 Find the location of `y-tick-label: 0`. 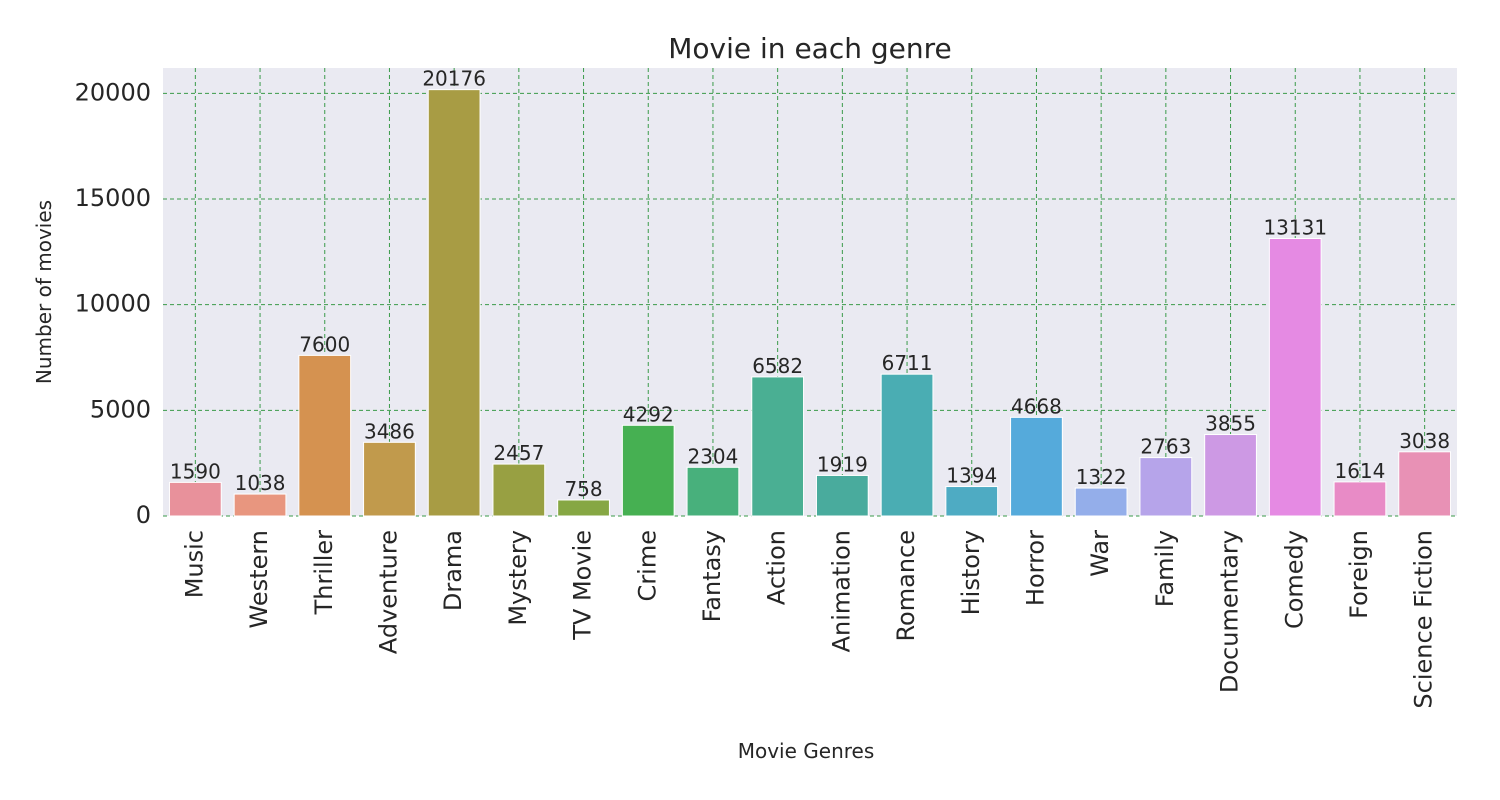

y-tick-label: 0 is located at coordinates (143, 515).